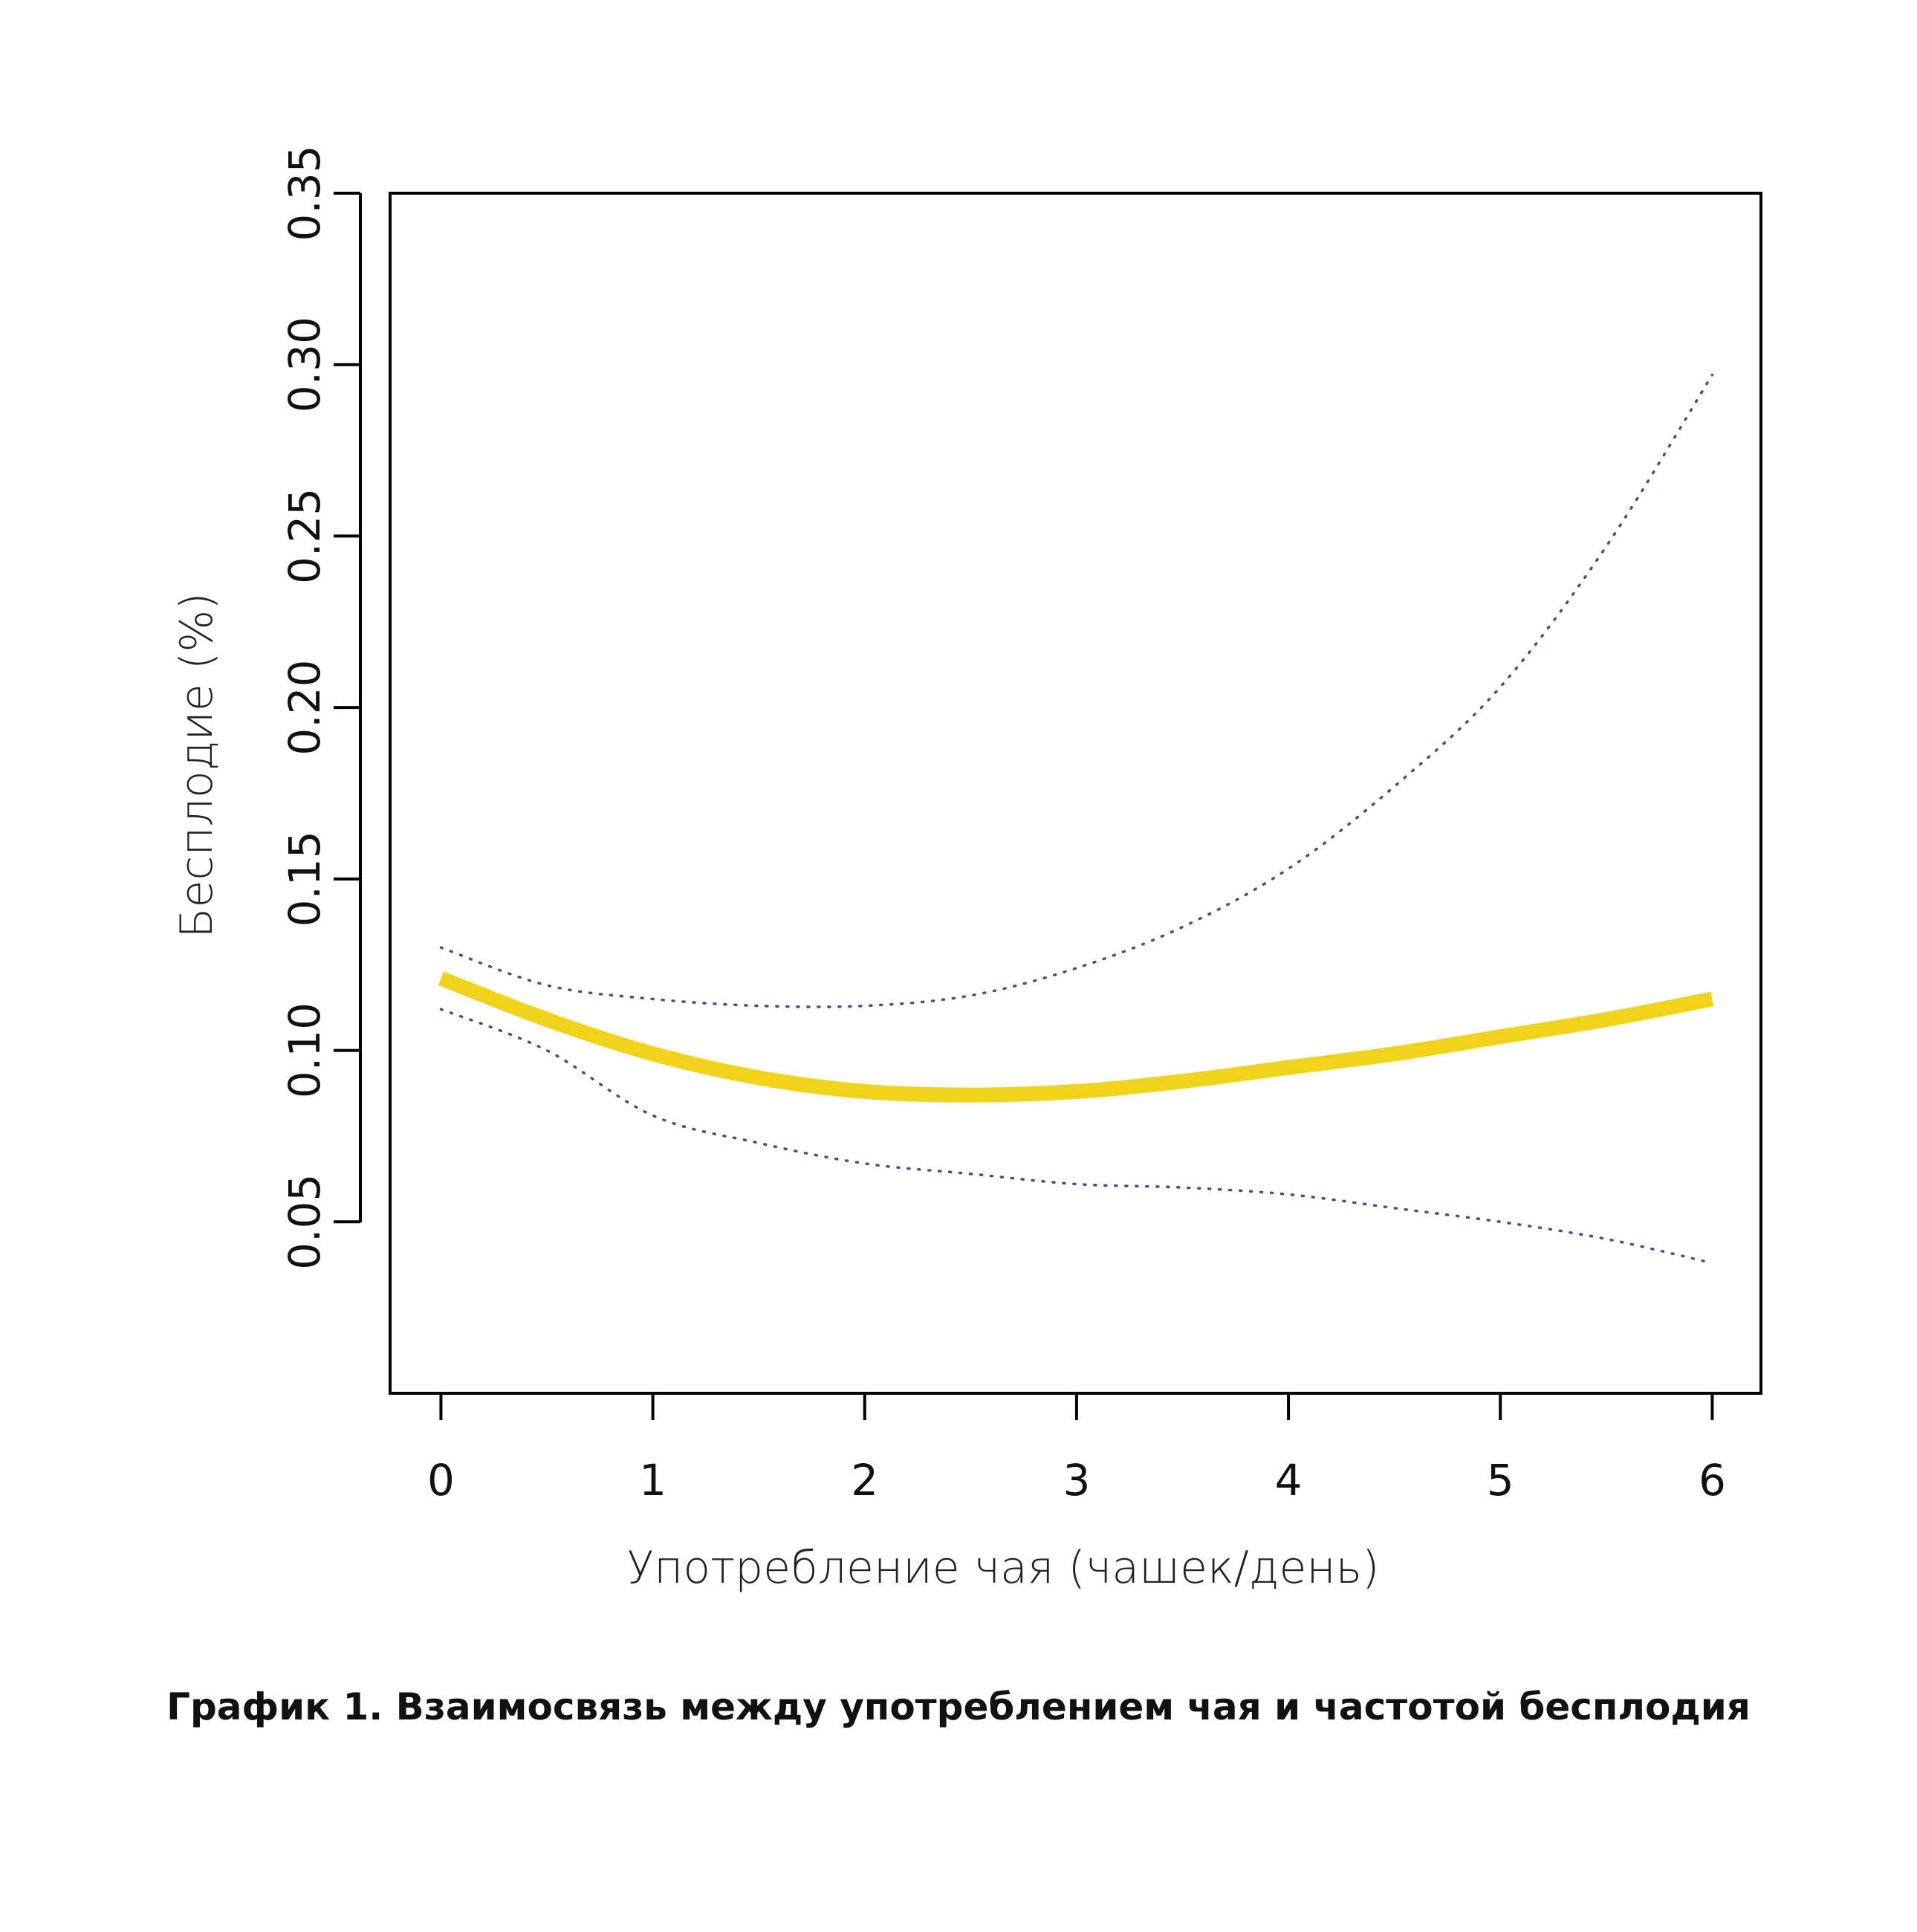 The width and height of the screenshot is (1917, 1932). I want to click on y-axis-label: Бесплодие (%), so click(197, 765).